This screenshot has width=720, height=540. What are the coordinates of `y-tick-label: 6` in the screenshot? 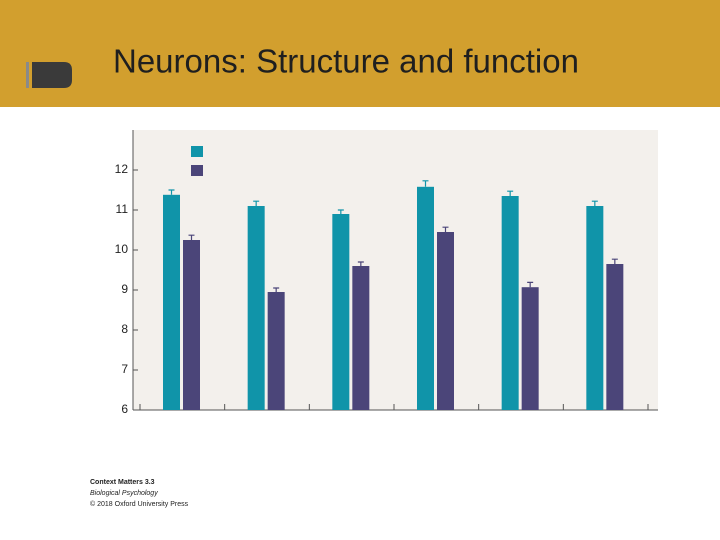 It's located at (124, 409).